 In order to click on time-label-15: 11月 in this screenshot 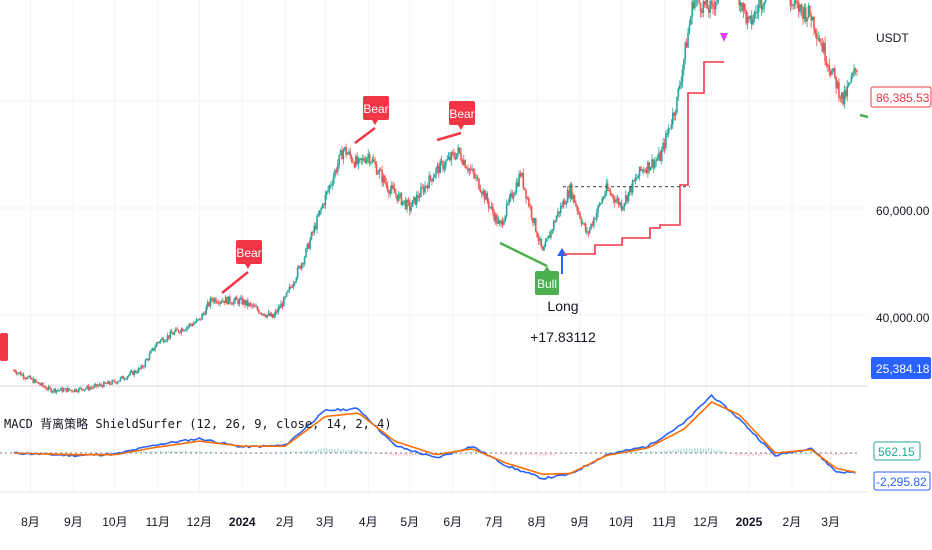, I will do `click(664, 522)`.